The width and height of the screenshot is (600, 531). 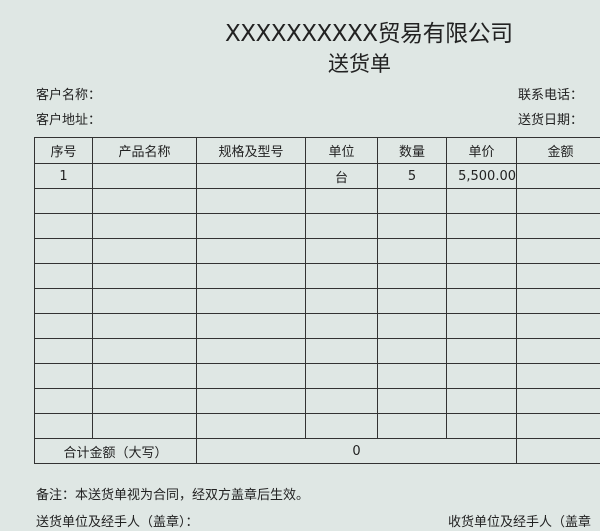 What do you see at coordinates (551, 120) in the screenshot?
I see `delivery-date-label: 送货日期：` at bounding box center [551, 120].